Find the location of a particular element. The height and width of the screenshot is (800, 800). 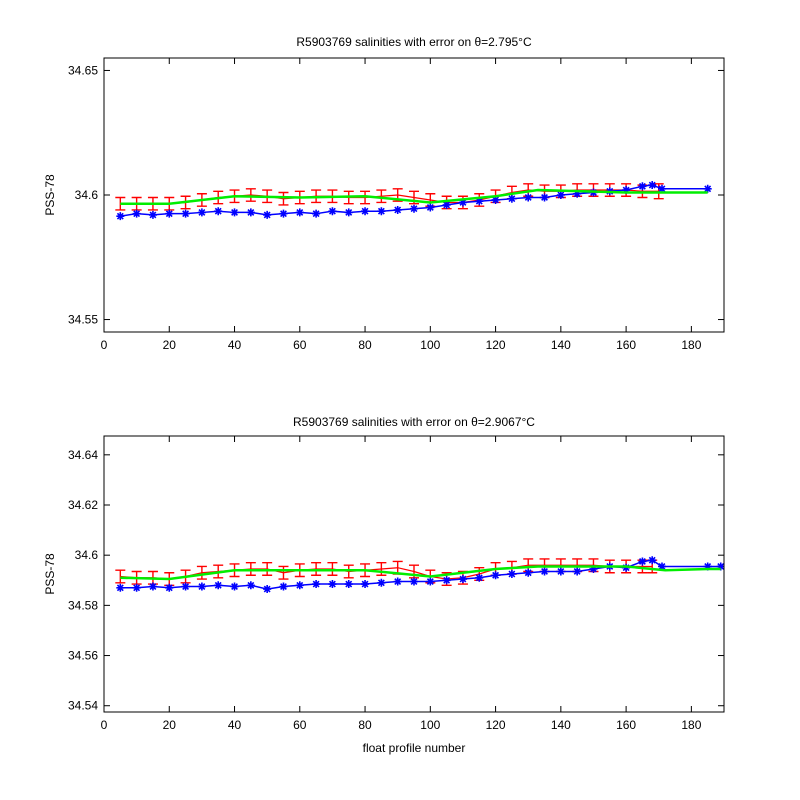

y-tick-label: 34.62 is located at coordinates (83, 505).